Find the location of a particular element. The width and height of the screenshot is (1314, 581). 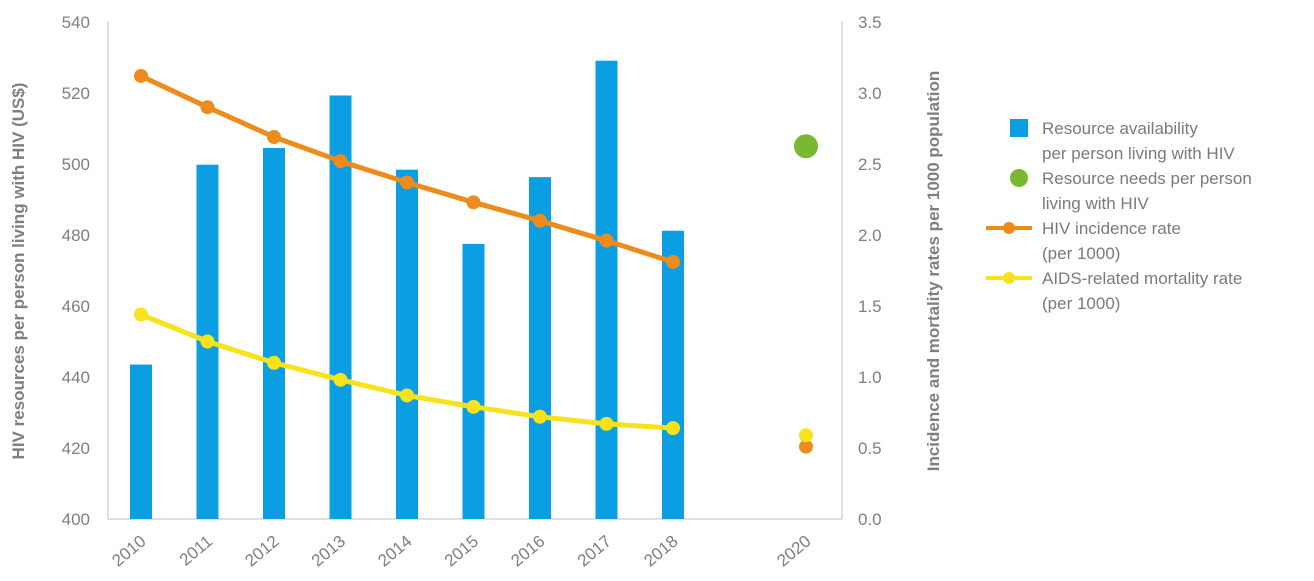

right-tick-label: 0.0 is located at coordinates (870, 519).